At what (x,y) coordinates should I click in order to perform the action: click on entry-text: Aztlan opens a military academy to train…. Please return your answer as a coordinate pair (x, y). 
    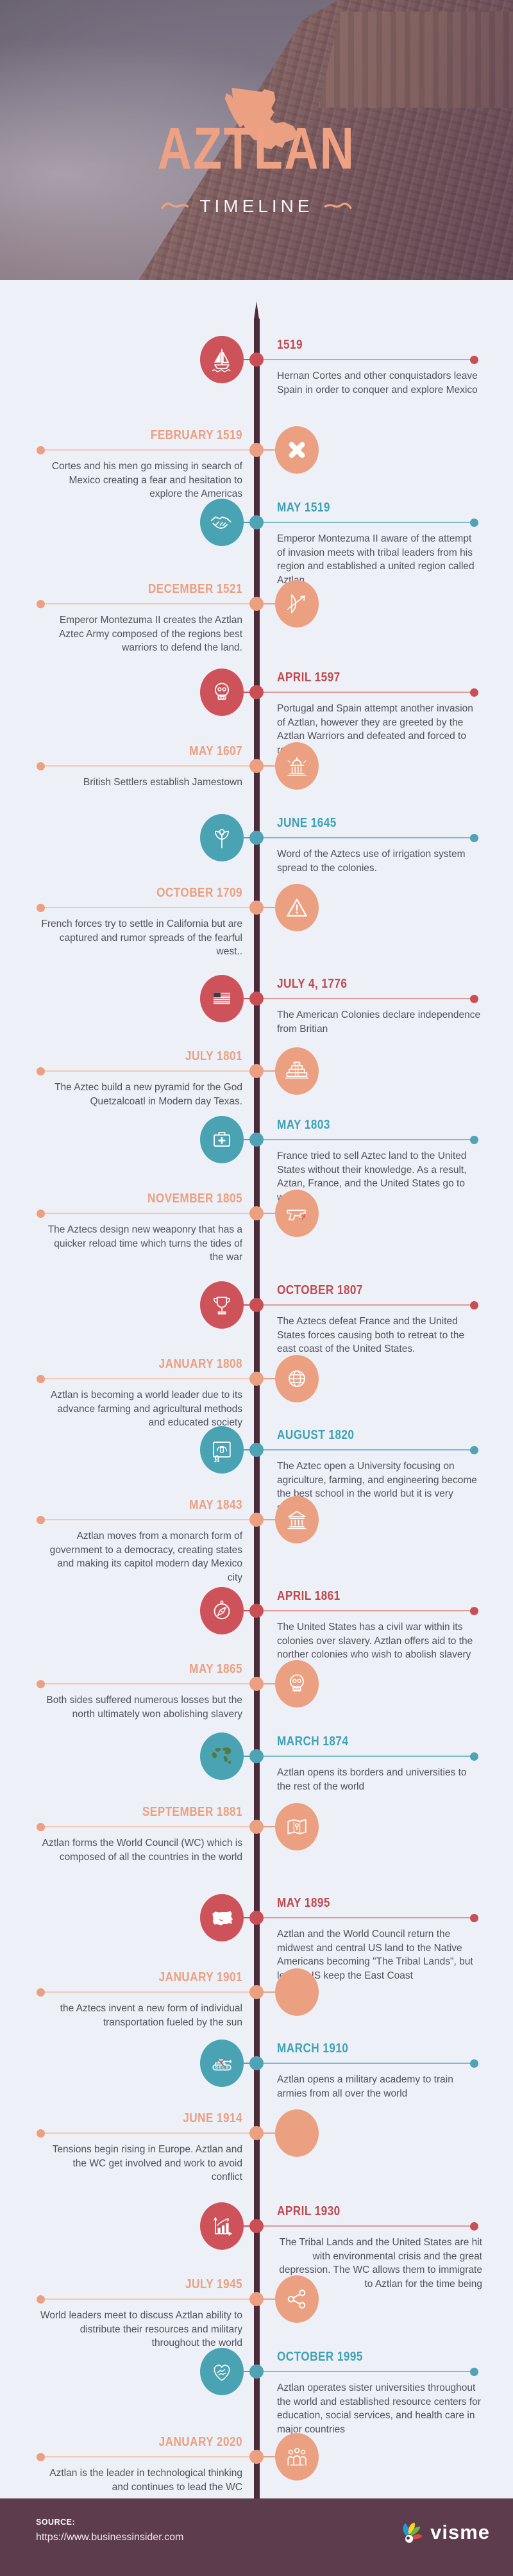
    Looking at the image, I should click on (365, 2086).